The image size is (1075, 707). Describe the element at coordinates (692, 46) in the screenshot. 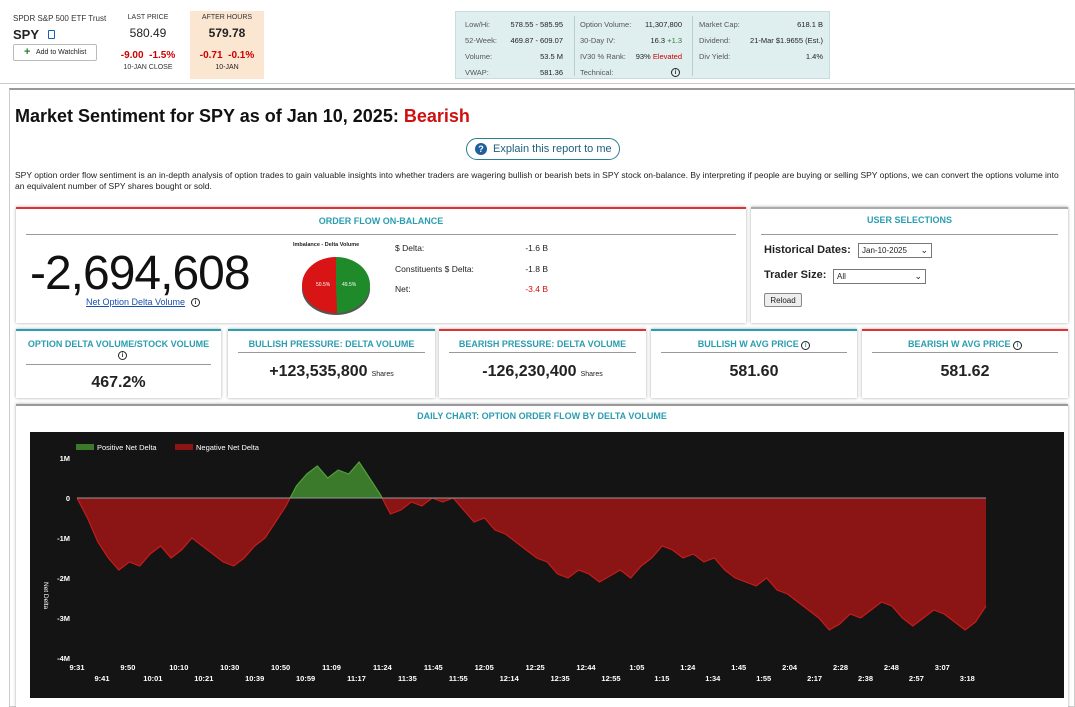

I see `stats-divider` at that location.